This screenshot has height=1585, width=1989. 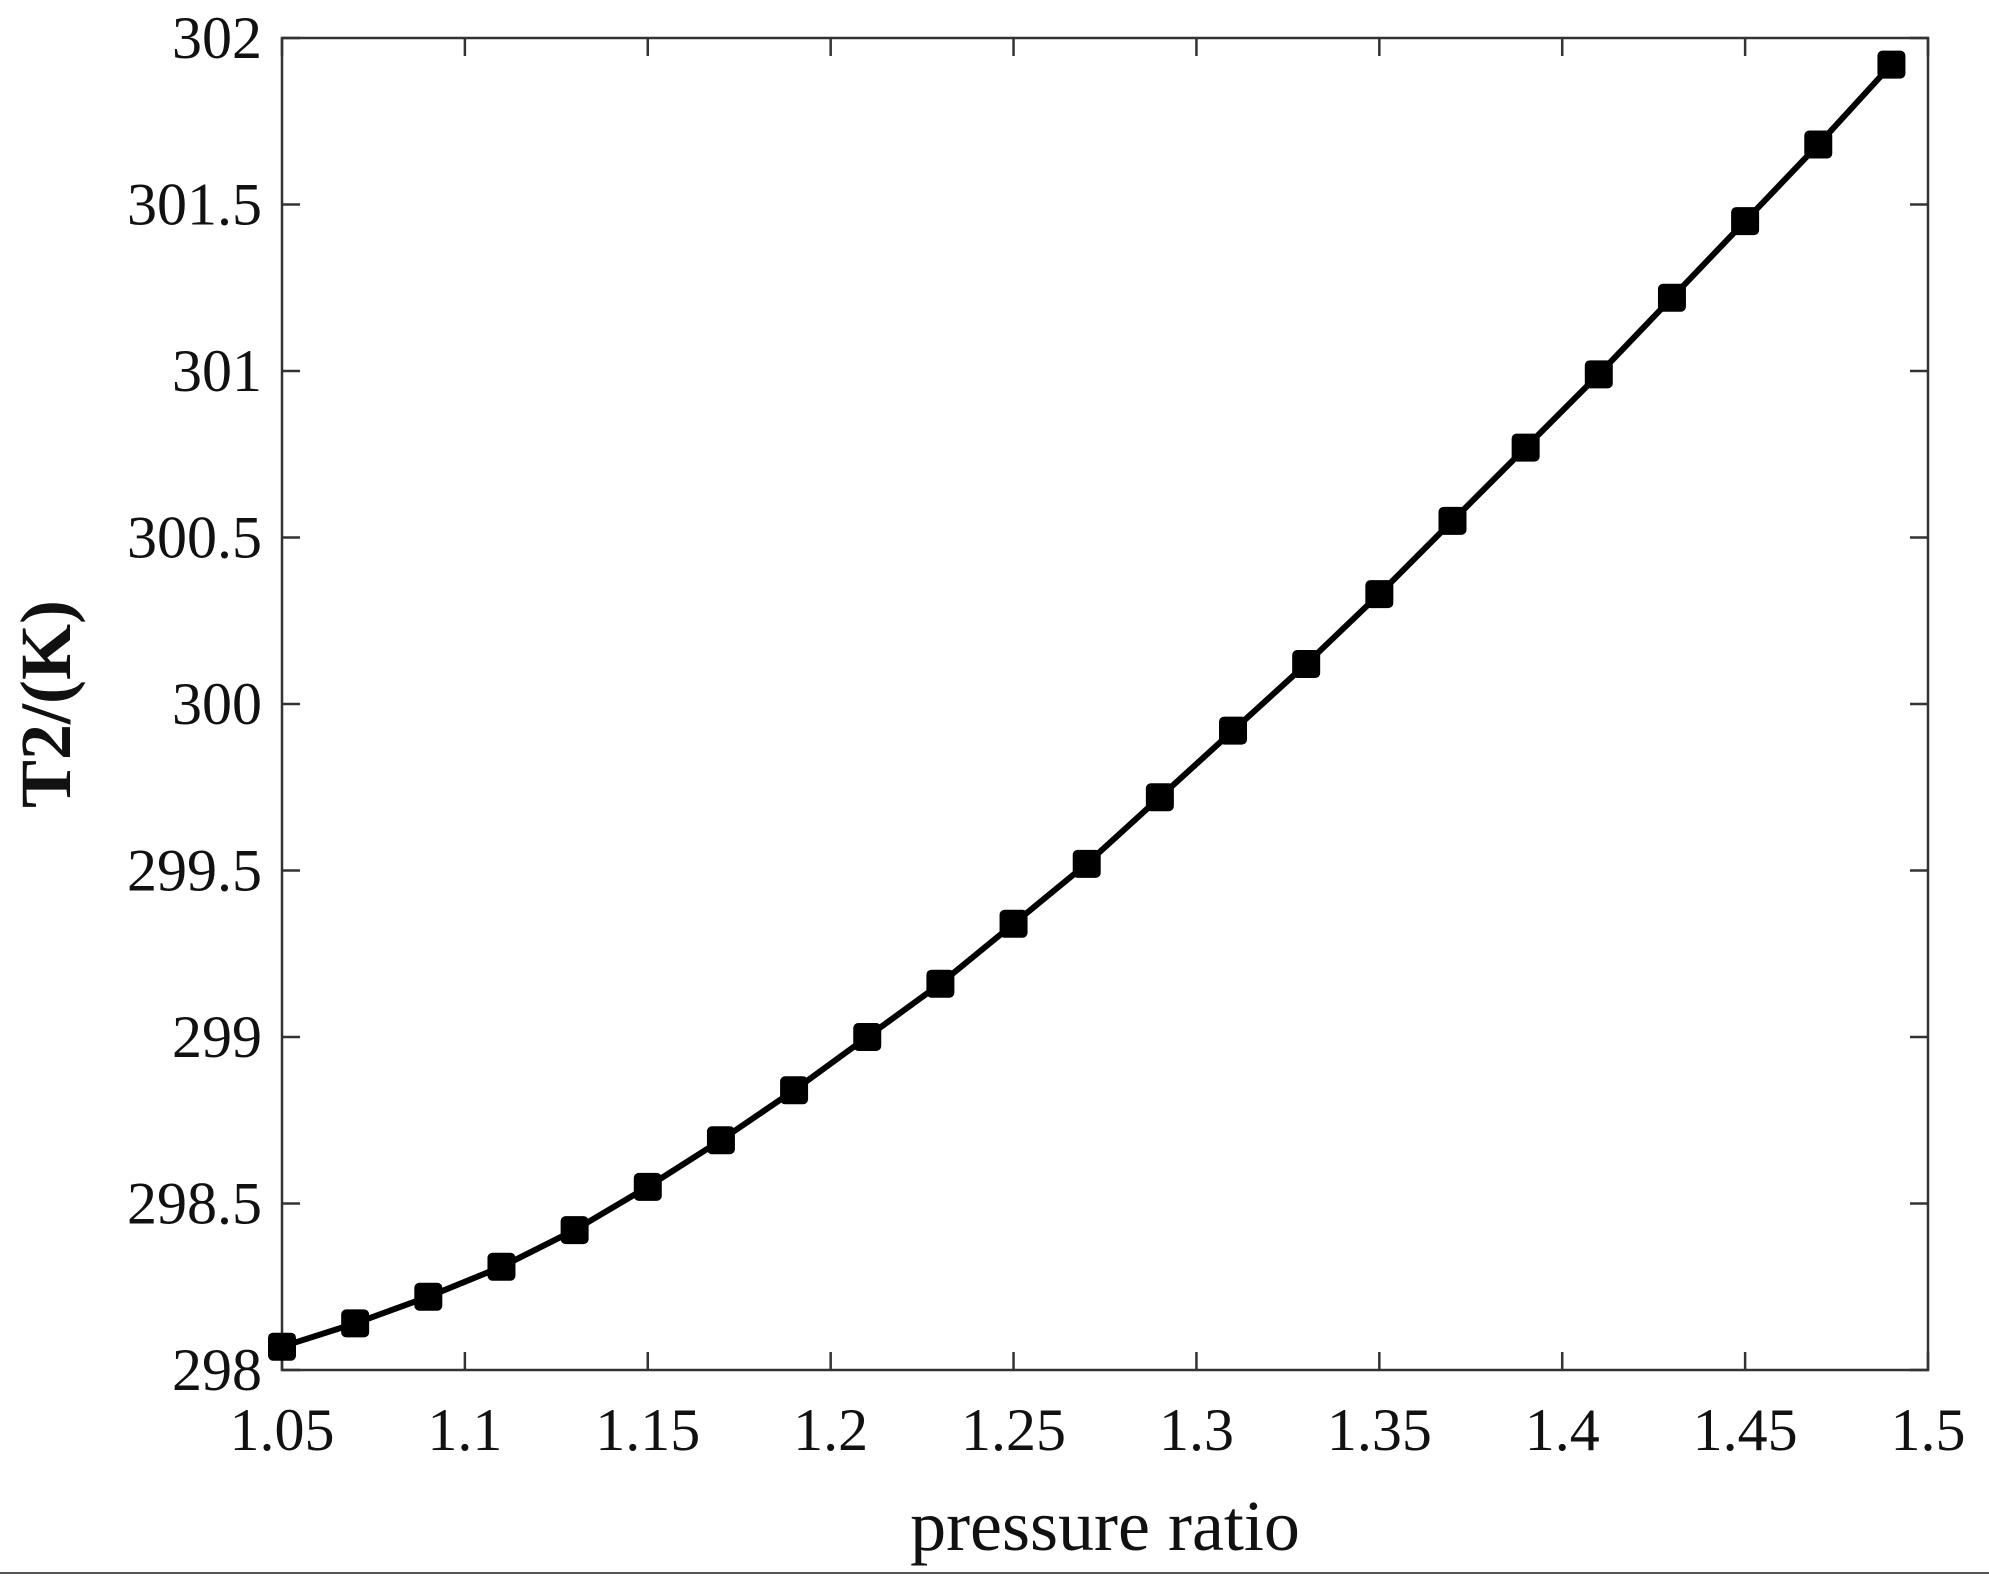 I want to click on x-tick-label: 1.45, so click(x=1745, y=1430).